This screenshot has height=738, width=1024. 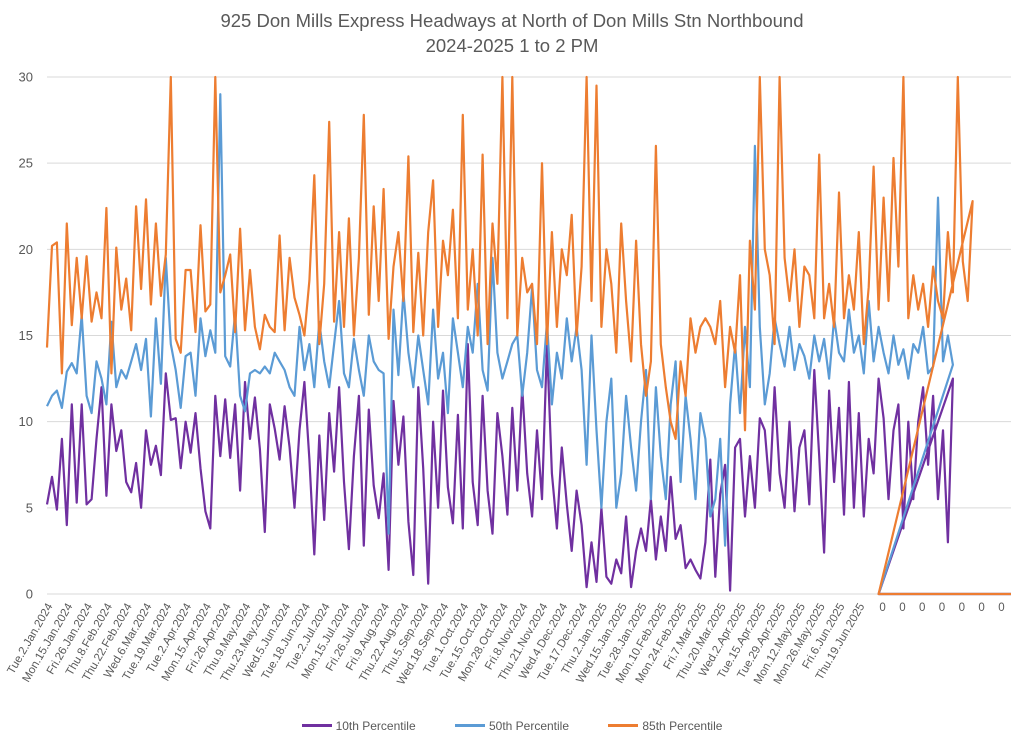 I want to click on legend-swatch-10th, so click(x=316, y=725).